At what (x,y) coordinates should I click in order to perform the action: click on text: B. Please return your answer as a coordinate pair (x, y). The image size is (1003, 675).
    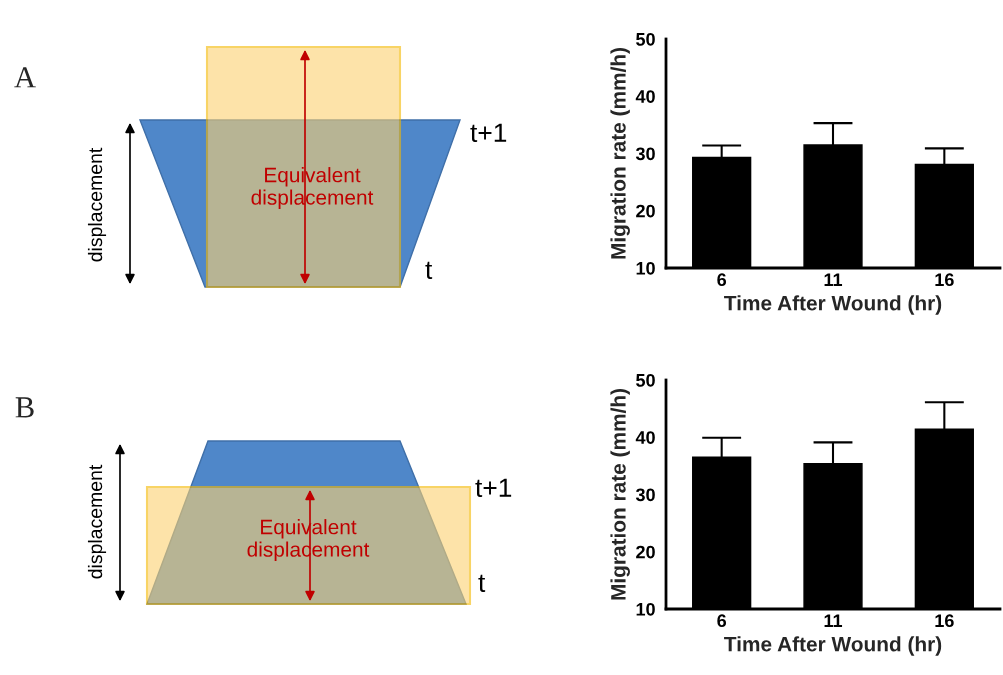
    Looking at the image, I should click on (24, 407).